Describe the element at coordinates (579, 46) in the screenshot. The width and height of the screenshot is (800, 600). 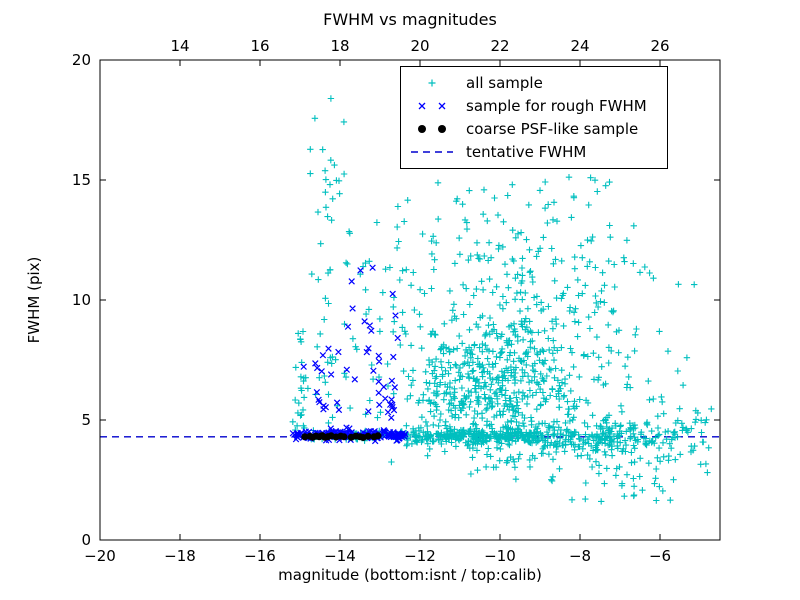
I see `top-tick-label: 24` at that location.